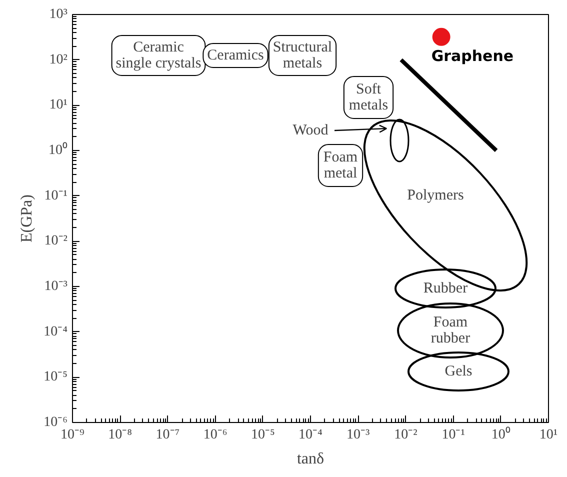 The image size is (567, 477). What do you see at coordinates (72, 435) in the screenshot?
I see `x-tick-label: 10⁻⁹` at bounding box center [72, 435].